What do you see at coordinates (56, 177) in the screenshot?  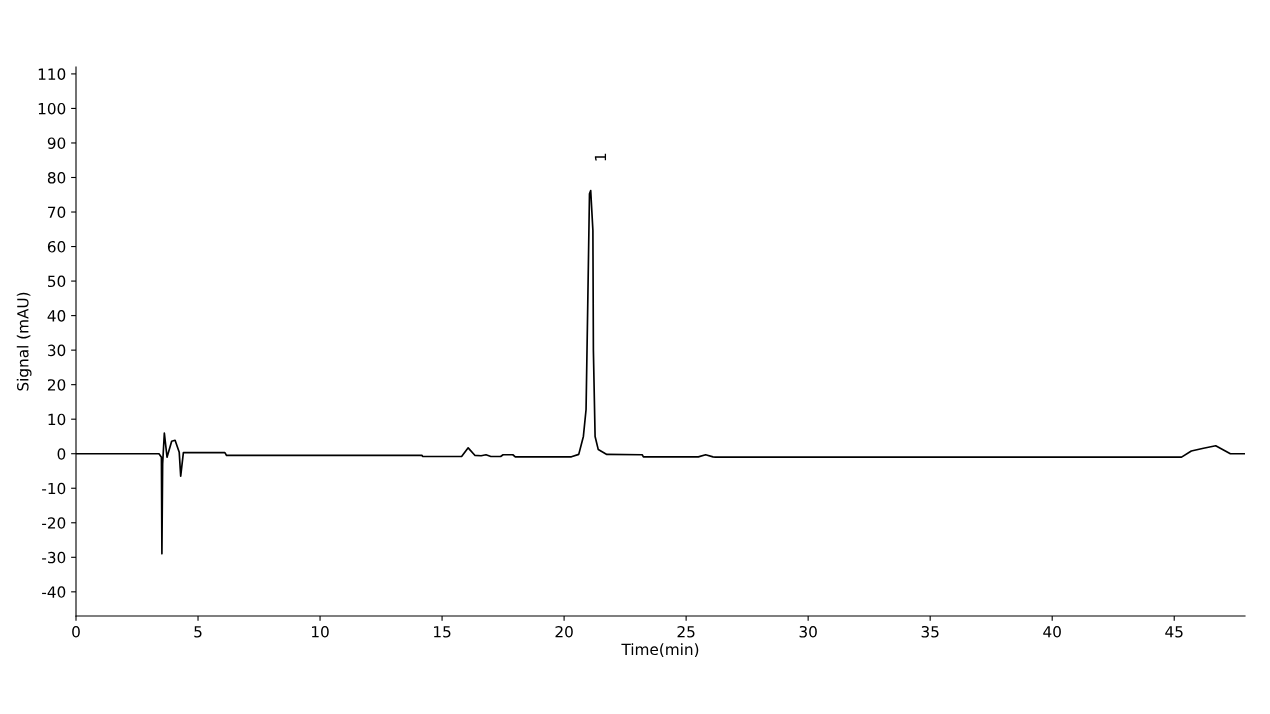 I see `y-tick-label: 80` at bounding box center [56, 177].